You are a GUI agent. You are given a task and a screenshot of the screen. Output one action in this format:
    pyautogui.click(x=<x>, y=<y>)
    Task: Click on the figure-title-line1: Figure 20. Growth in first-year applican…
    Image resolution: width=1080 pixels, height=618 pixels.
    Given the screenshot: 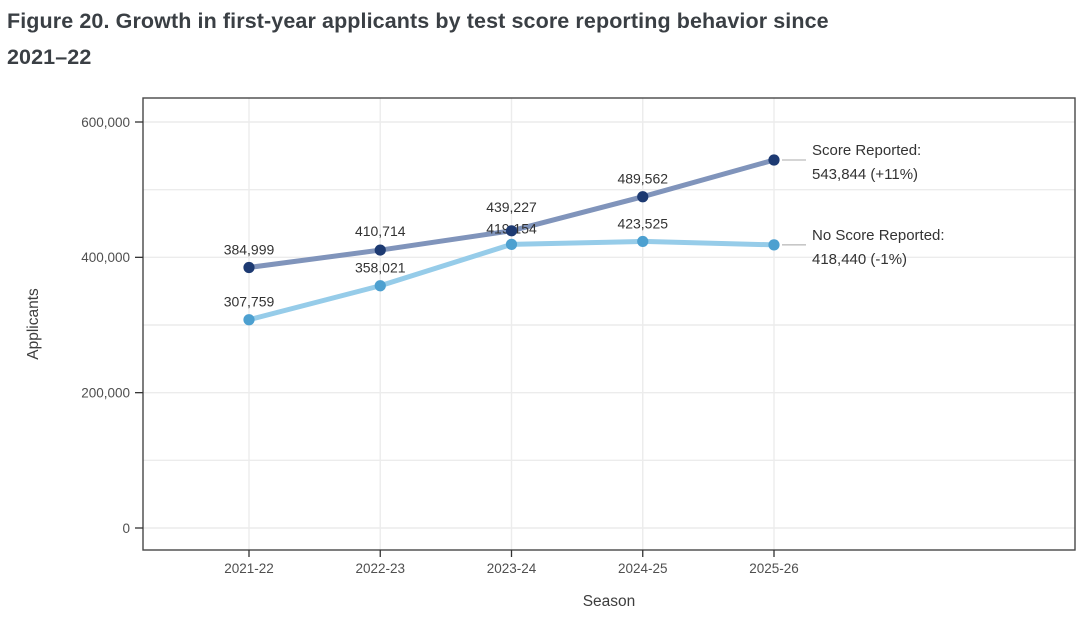 What is the action you would take?
    pyautogui.click(x=418, y=21)
    